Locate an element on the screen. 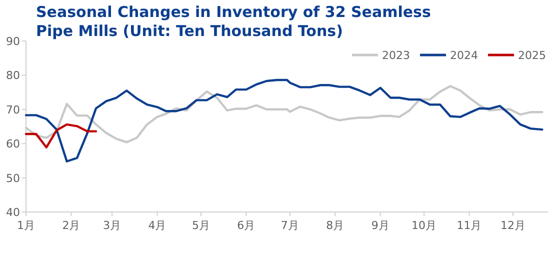  chart-title: Seasonal Changes in Inventory of 32 Seamless Pipe Mills (Unit: Ten Thousand Tons) is located at coordinates (234, 22).